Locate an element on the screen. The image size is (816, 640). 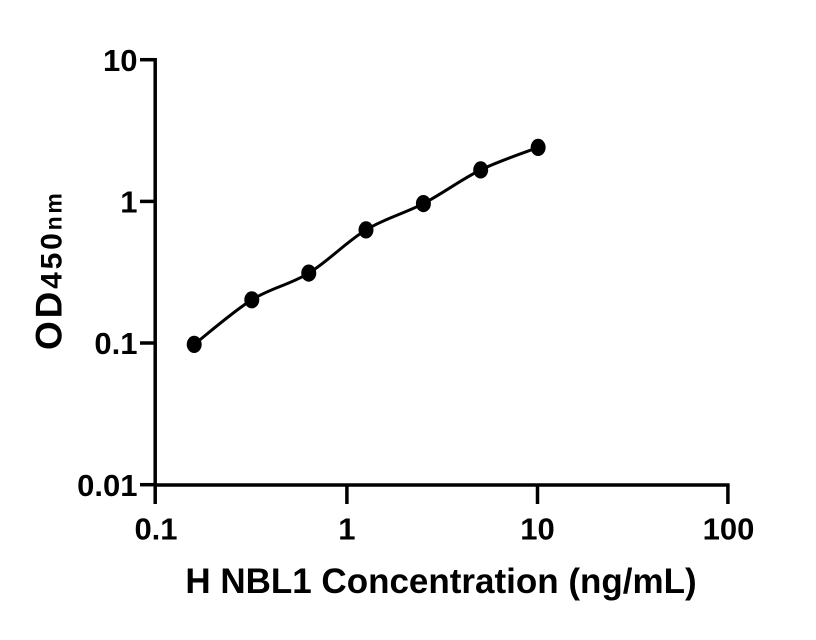
svg-text: 0.01 is located at coordinates (107, 485).